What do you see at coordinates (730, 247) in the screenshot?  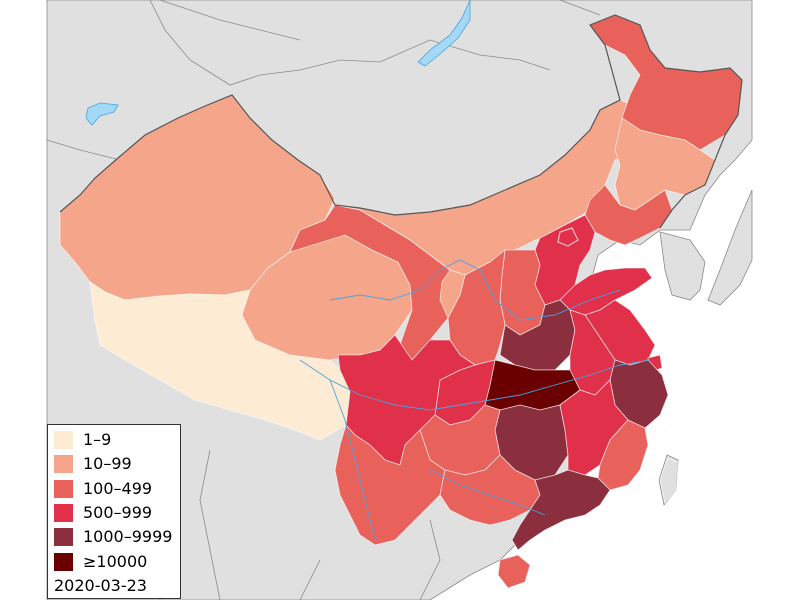 I see `japan` at bounding box center [730, 247].